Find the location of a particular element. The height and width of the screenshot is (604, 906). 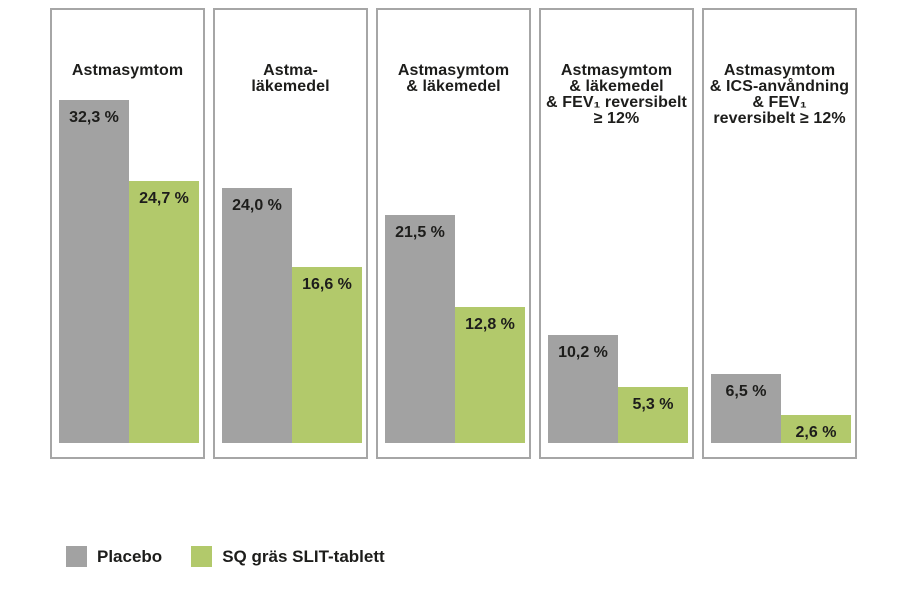

panel-title-line: & FEV₁ reversibelt is located at coordinates (616, 102).